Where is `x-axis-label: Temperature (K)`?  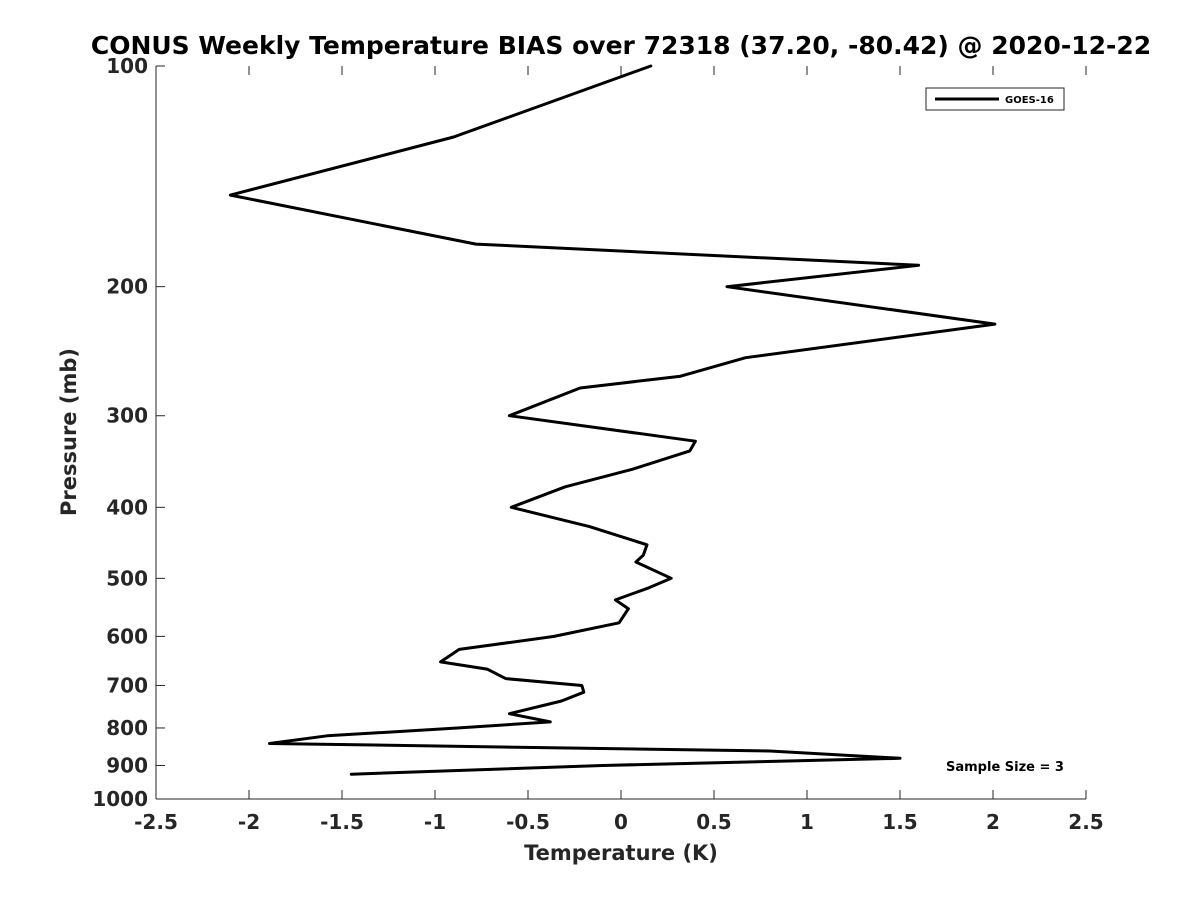 x-axis-label: Temperature (K) is located at coordinates (621, 853).